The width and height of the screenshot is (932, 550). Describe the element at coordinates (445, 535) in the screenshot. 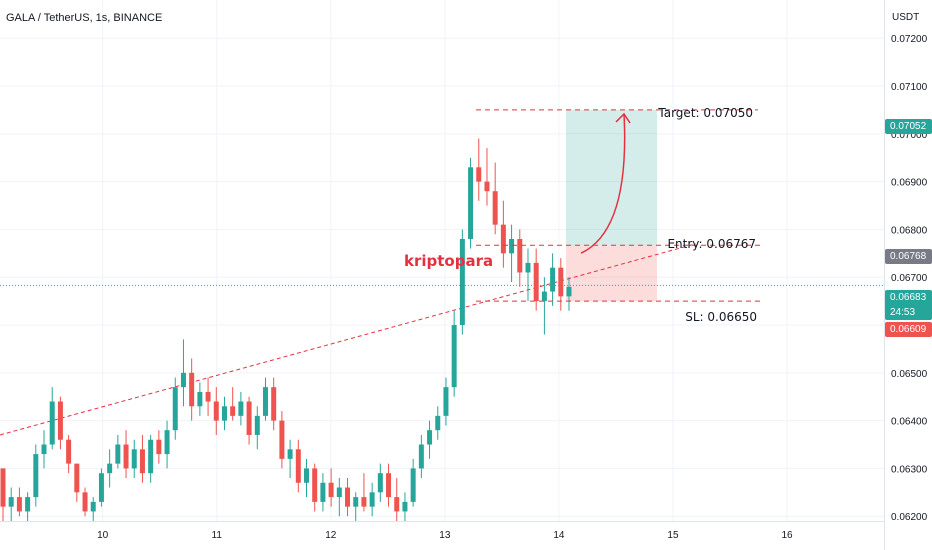

I see `x-tick-label: 13` at that location.